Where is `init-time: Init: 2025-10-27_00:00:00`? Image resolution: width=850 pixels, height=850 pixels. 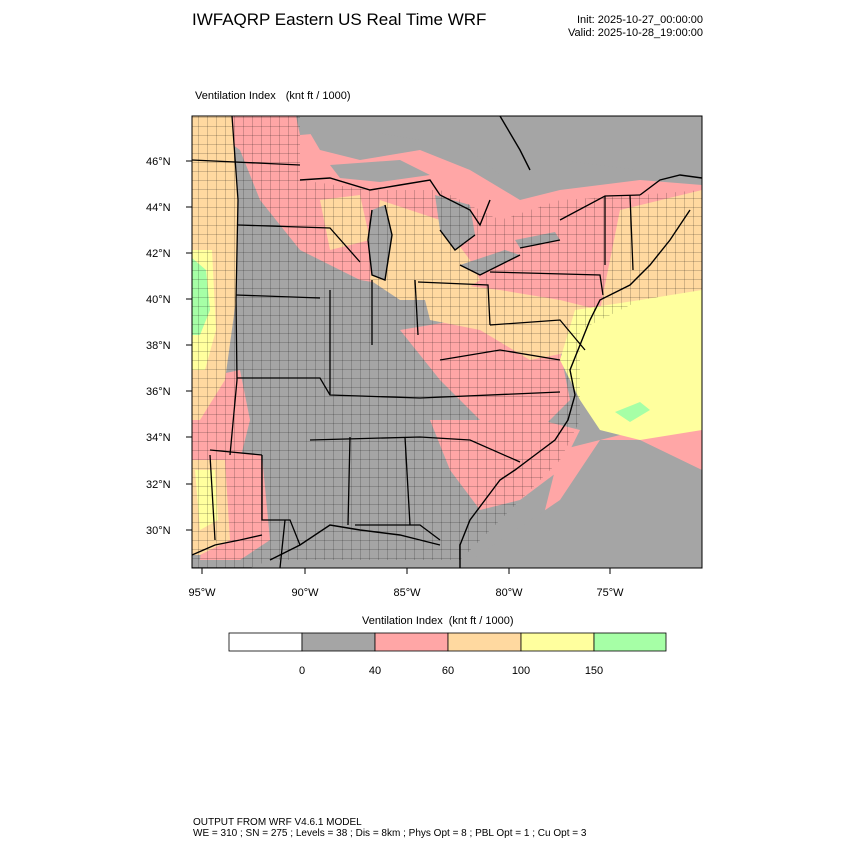 init-time: Init: 2025-10-27_00:00:00 is located at coordinates (640, 20).